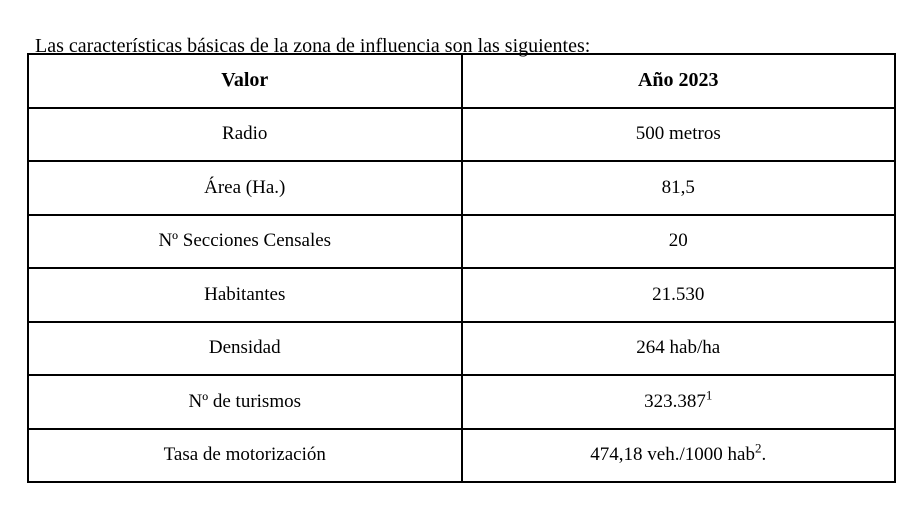 The height and width of the screenshot is (506, 917). Describe the element at coordinates (245, 241) in the screenshot. I see `row-label-cell: Nº Secciones Censales` at that location.